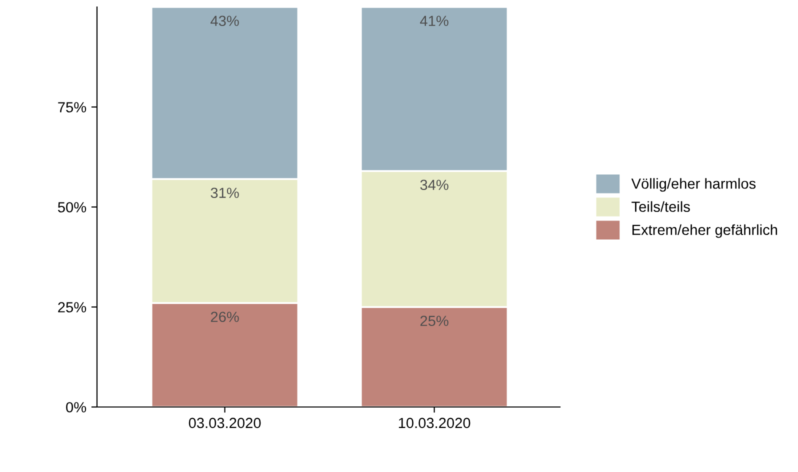  Describe the element at coordinates (705, 231) in the screenshot. I see `legend-label: Extrem/eher gefährlich` at that location.